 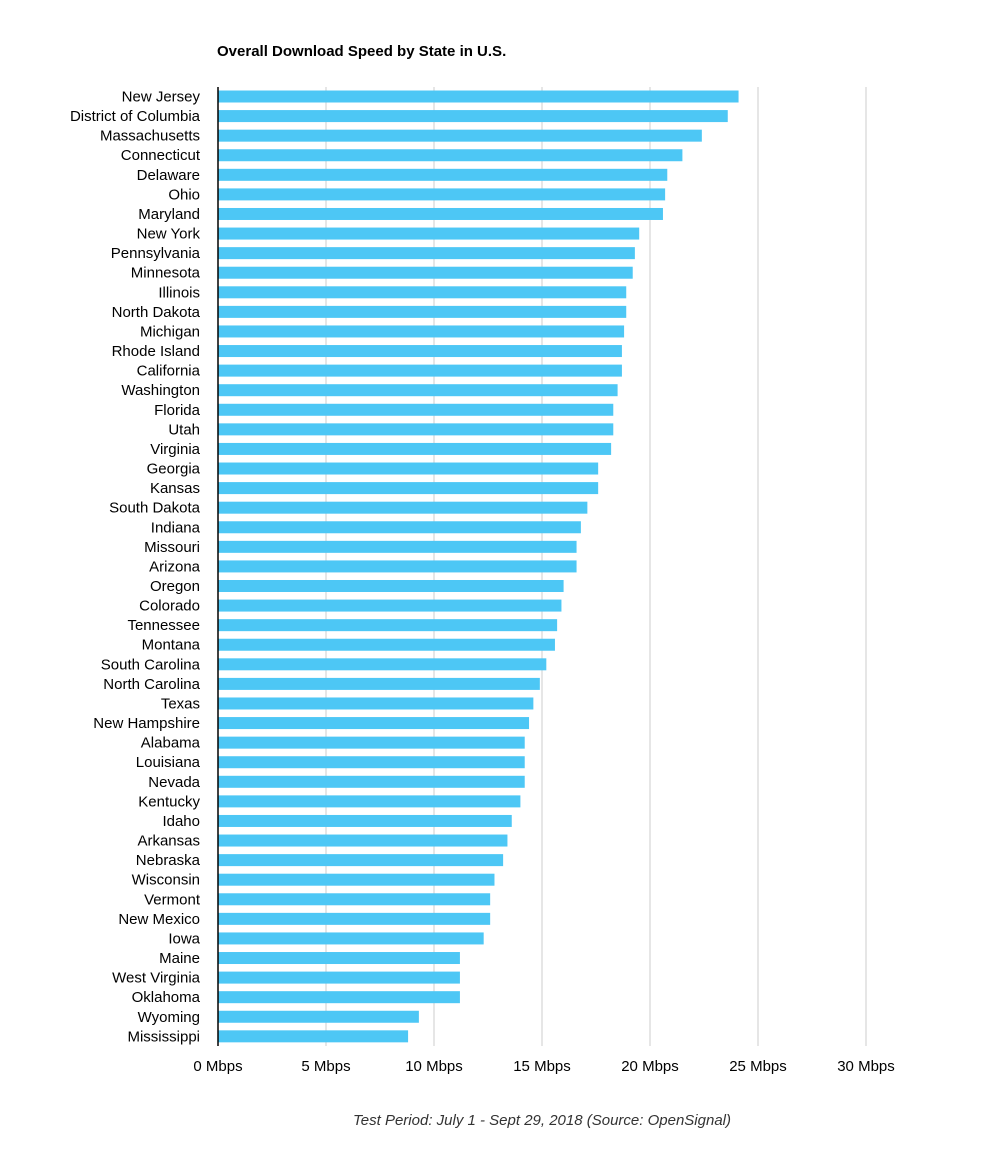 What do you see at coordinates (175, 449) in the screenshot?
I see `category-label: Virginia` at bounding box center [175, 449].